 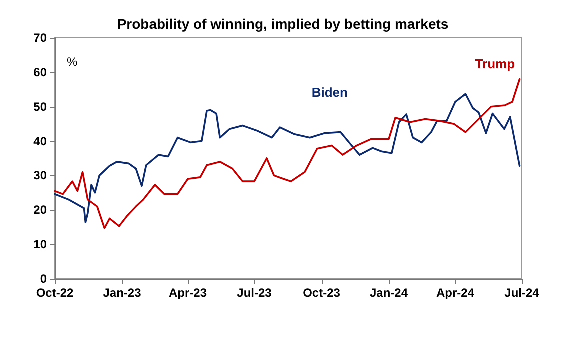 What do you see at coordinates (72, 62) in the screenshot?
I see `y-axis-title: %` at bounding box center [72, 62].